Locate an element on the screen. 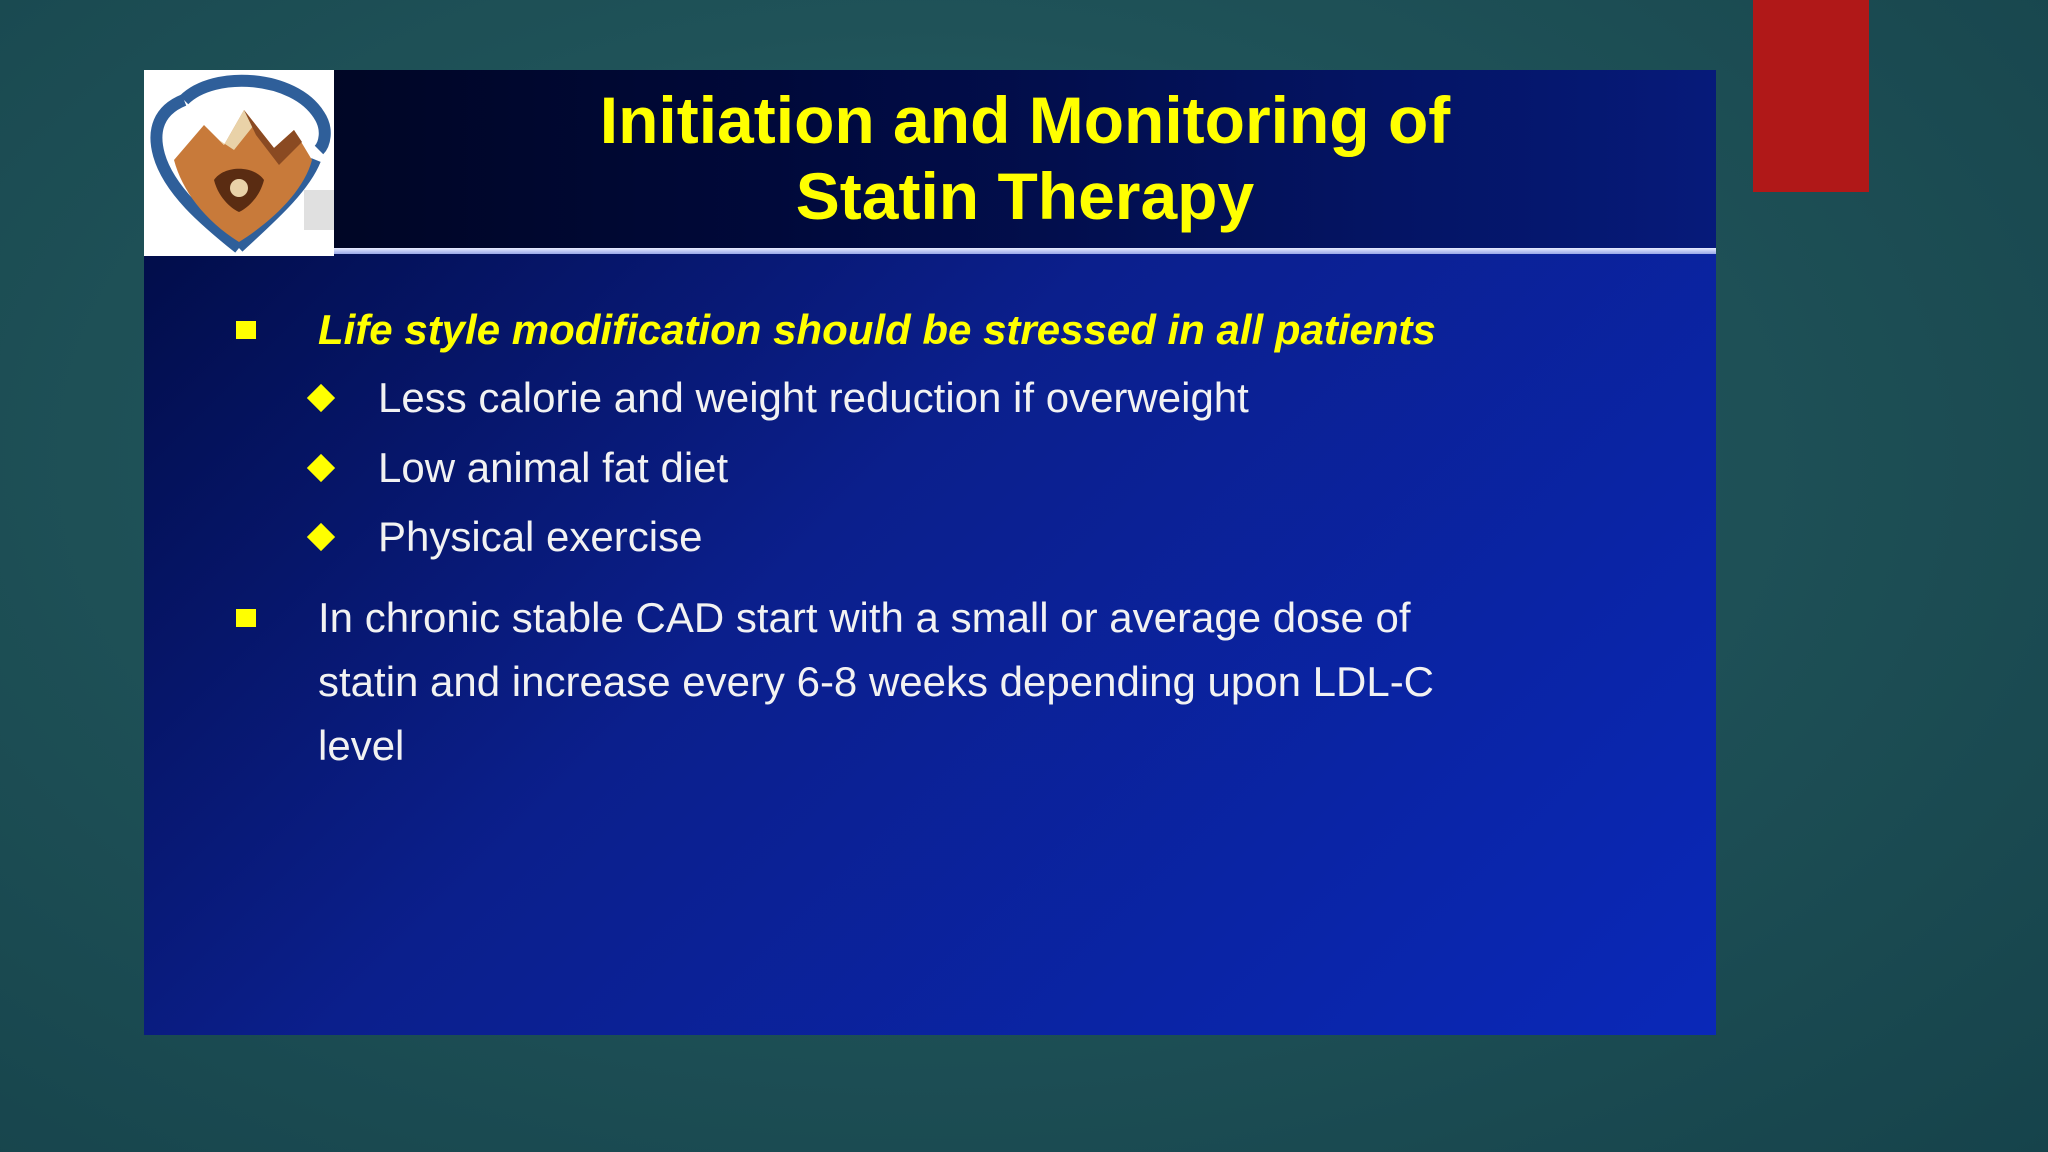  sub-item-text: Low animal fat diet is located at coordinates (553, 467).